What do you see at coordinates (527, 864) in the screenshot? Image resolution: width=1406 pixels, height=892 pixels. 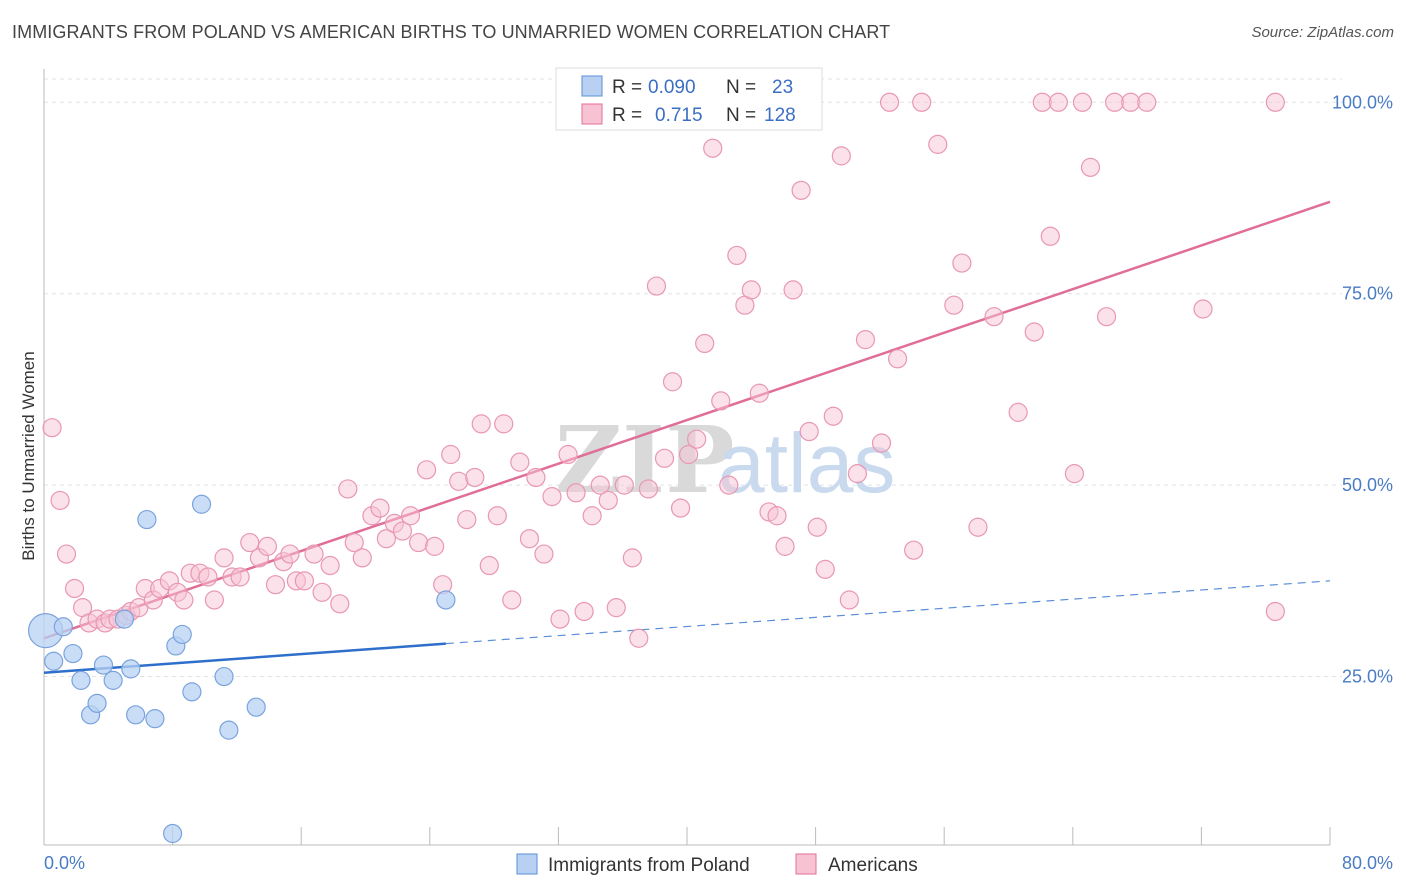 I see `bottom-legend-swatch-blue` at bounding box center [527, 864].